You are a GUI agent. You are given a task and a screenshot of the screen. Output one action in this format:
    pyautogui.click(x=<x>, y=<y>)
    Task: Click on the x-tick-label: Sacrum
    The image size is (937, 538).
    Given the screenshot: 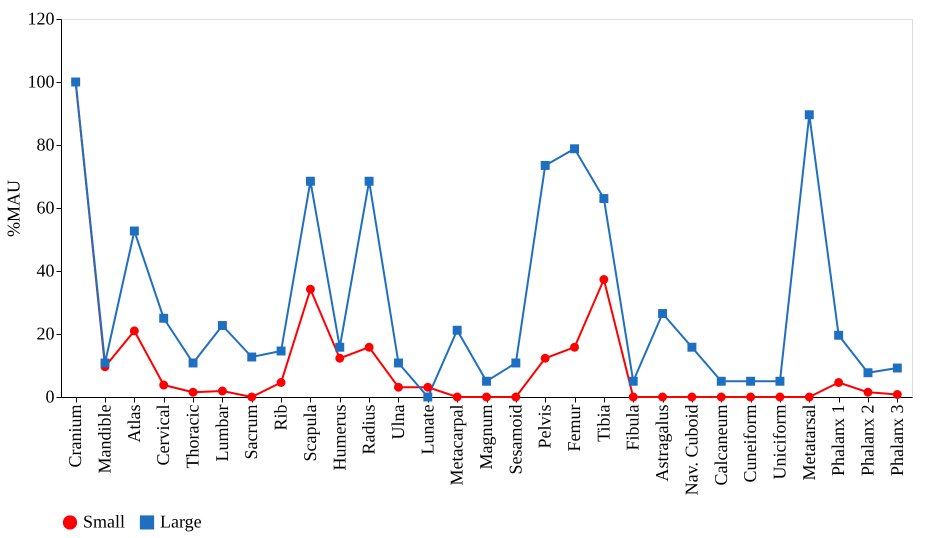 What is the action you would take?
    pyautogui.click(x=251, y=432)
    